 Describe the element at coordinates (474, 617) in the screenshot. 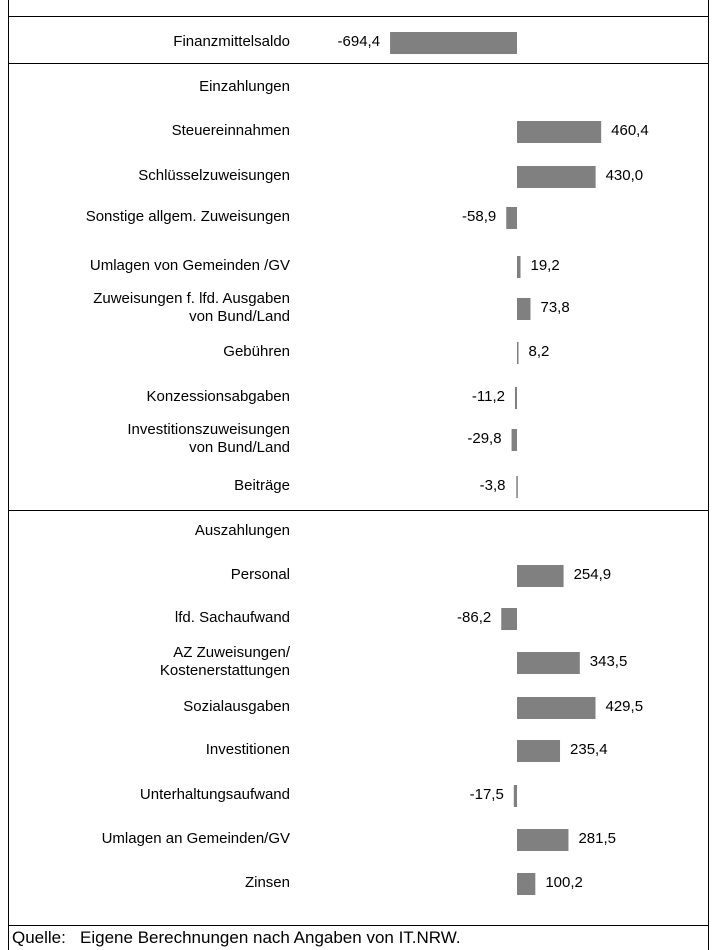

I see `value-label: -86,2` at that location.